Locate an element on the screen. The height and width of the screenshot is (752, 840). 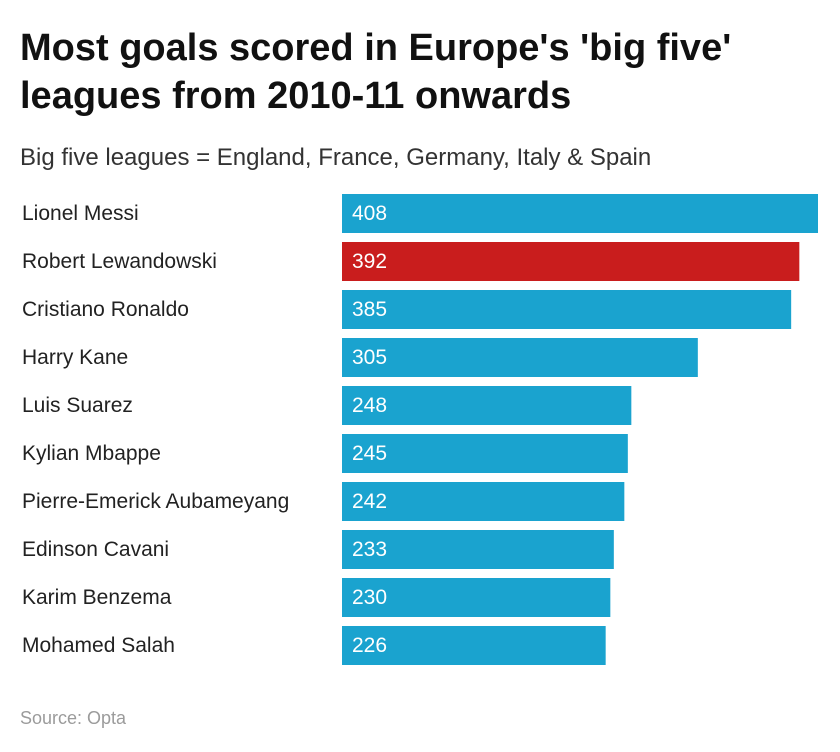
chart-row: Edinson Cavani 233 is located at coordinates (318, 549).